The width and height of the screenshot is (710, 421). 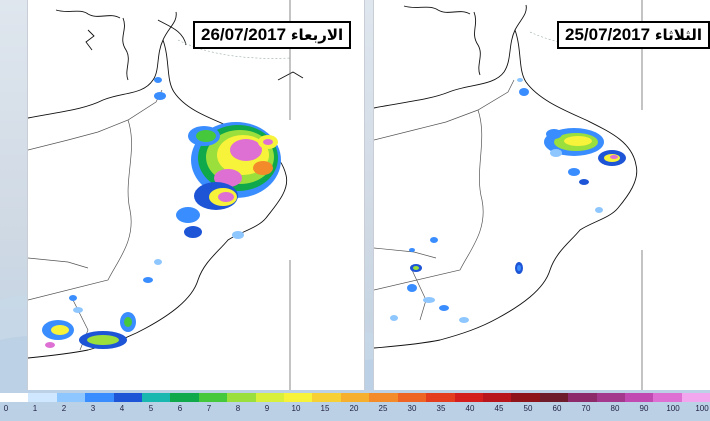 I want to click on colorbar-tick-label: 25, so click(x=383, y=408).